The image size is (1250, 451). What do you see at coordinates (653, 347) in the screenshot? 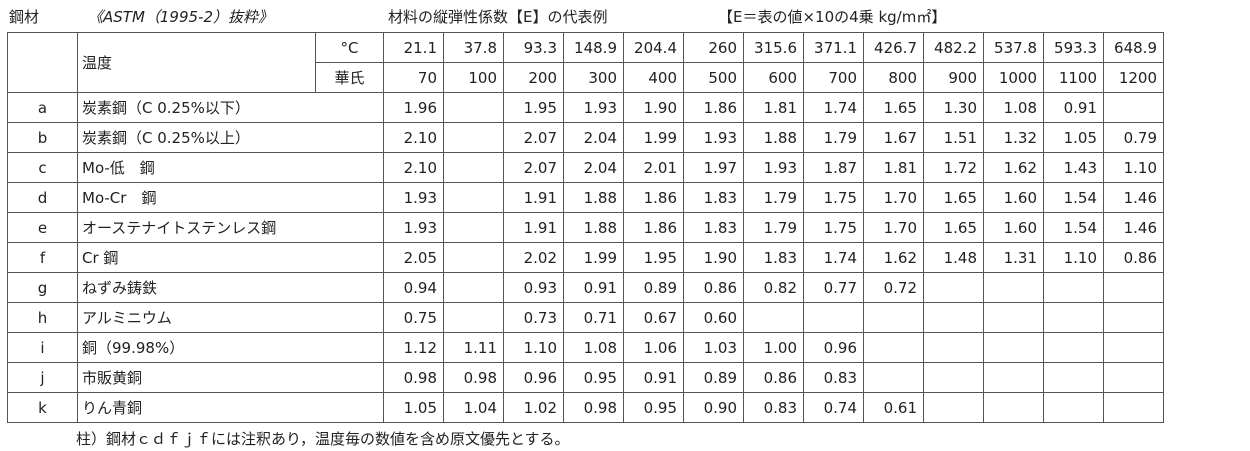
I see `value-cell: 1.06` at bounding box center [653, 347].